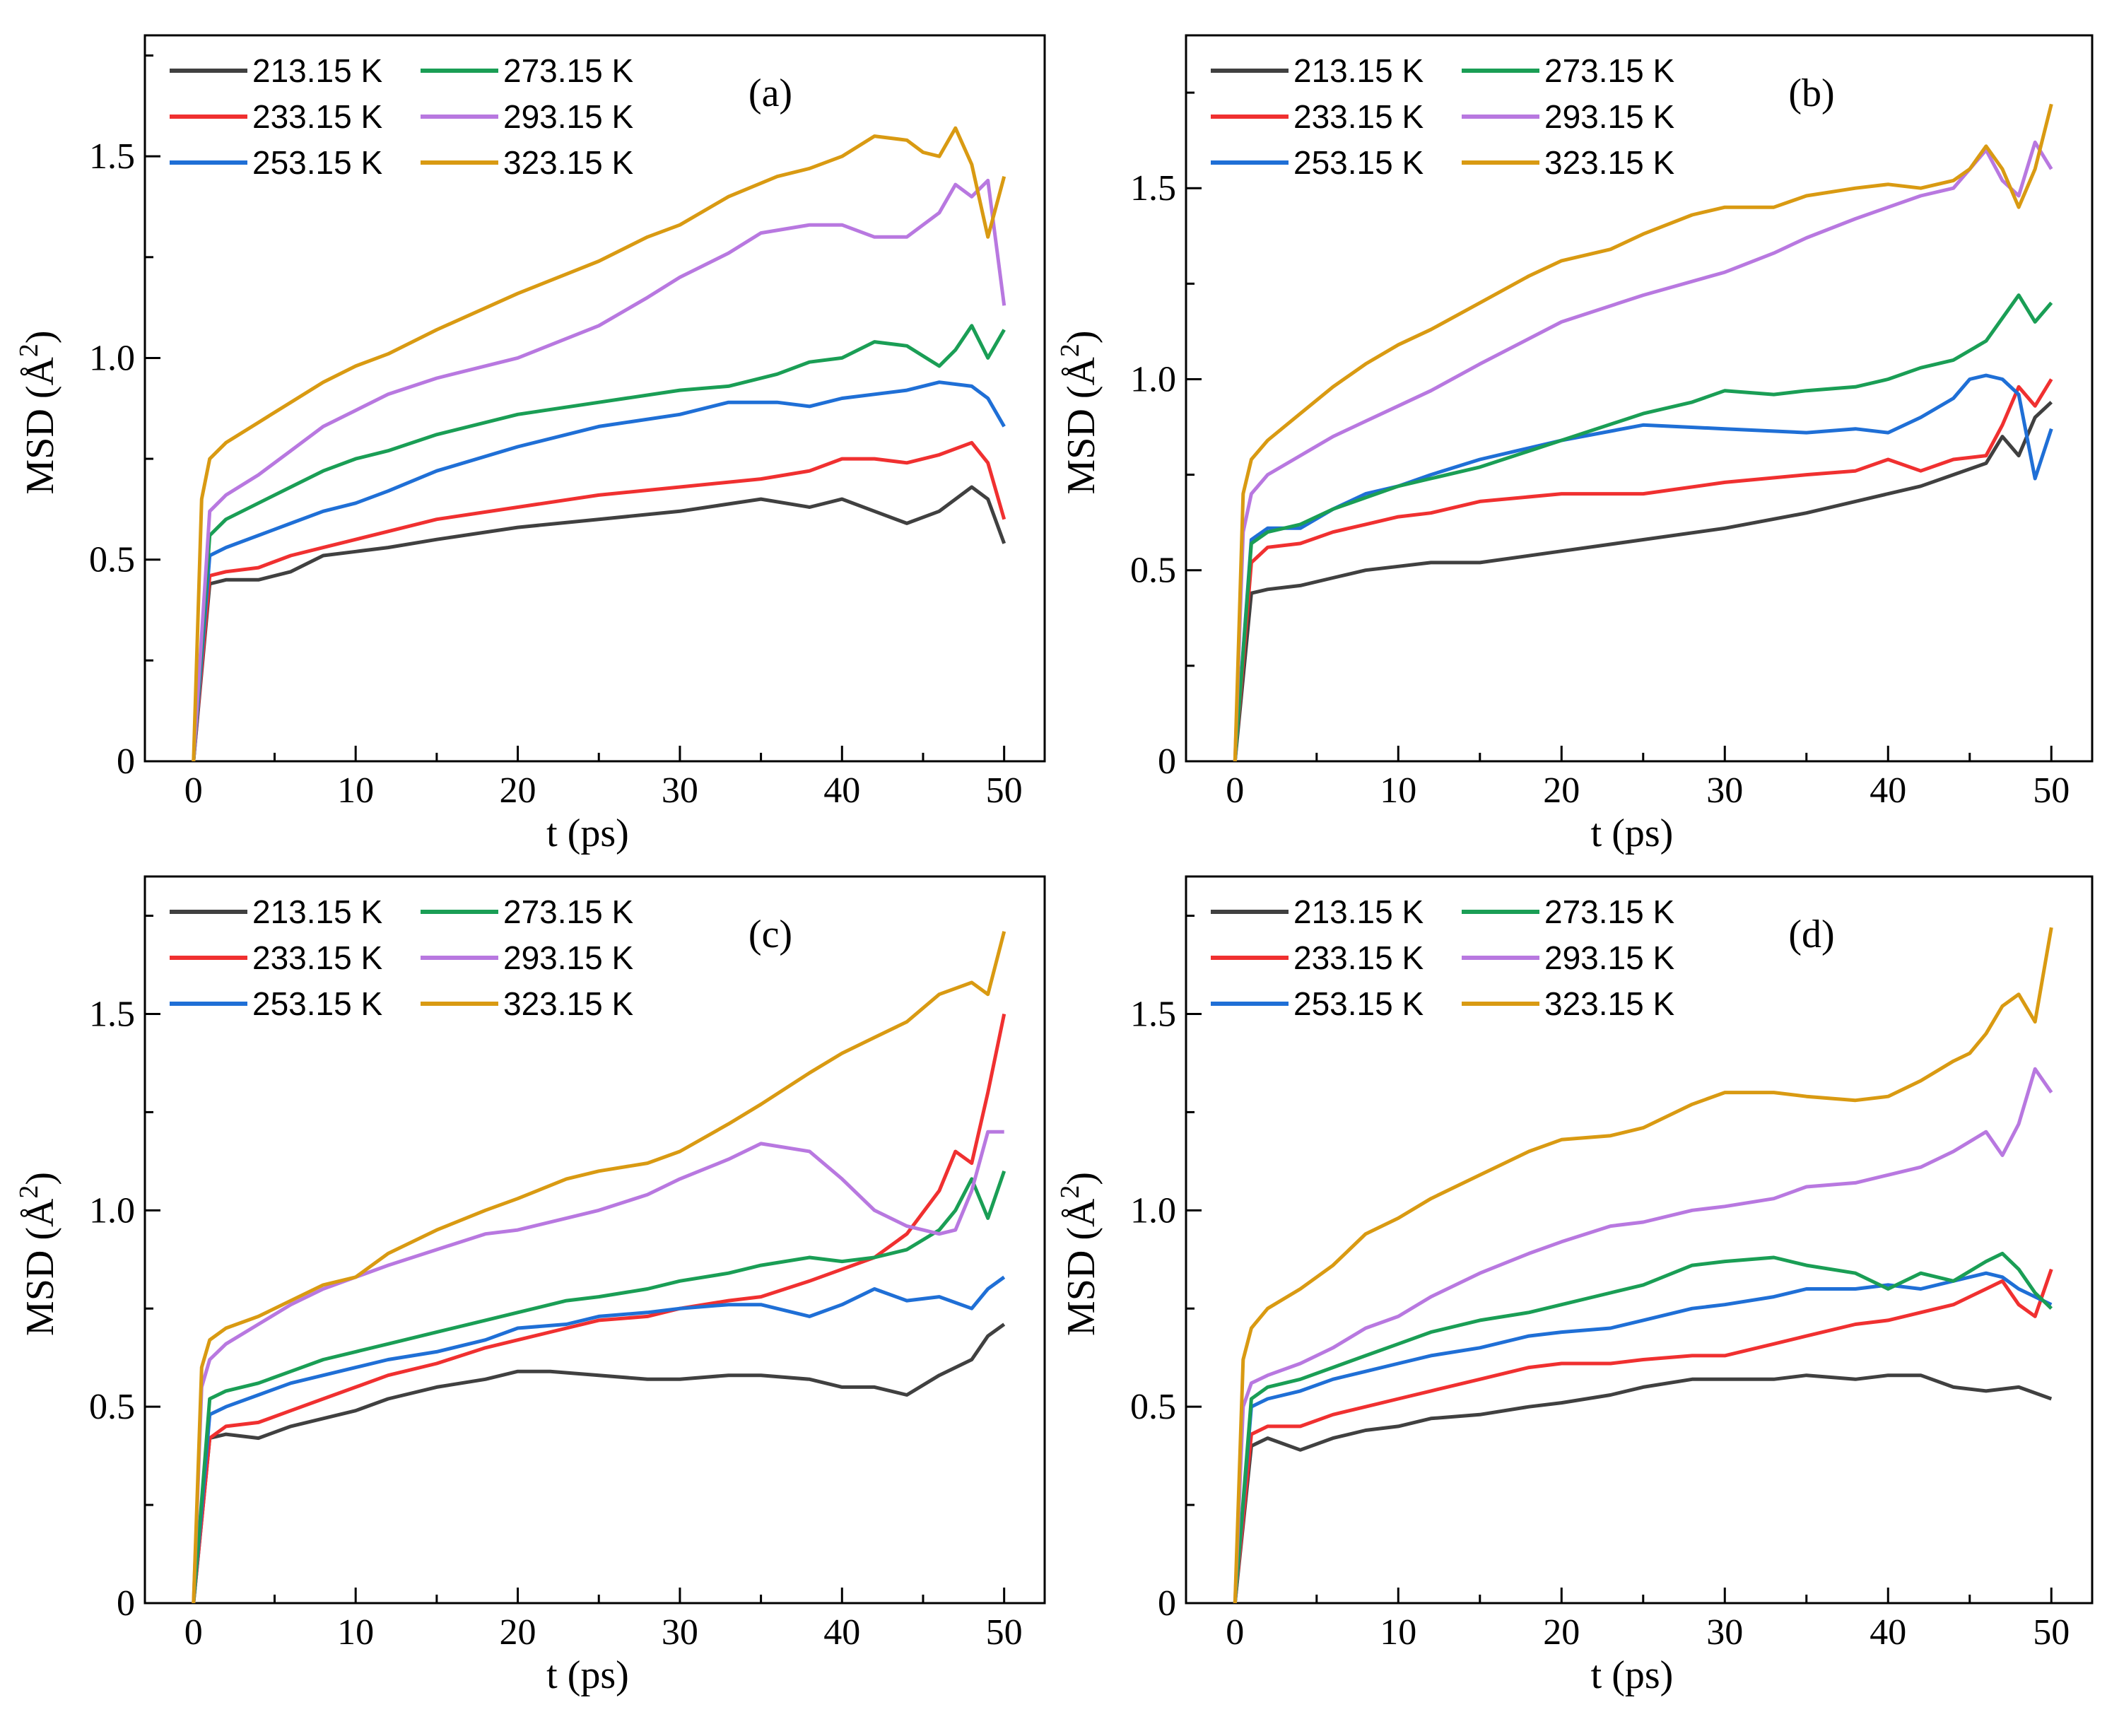 This screenshot has height=1736, width=2107. Describe the element at coordinates (126, 761) in the screenshot. I see `y-tick-label: 0` at that location.